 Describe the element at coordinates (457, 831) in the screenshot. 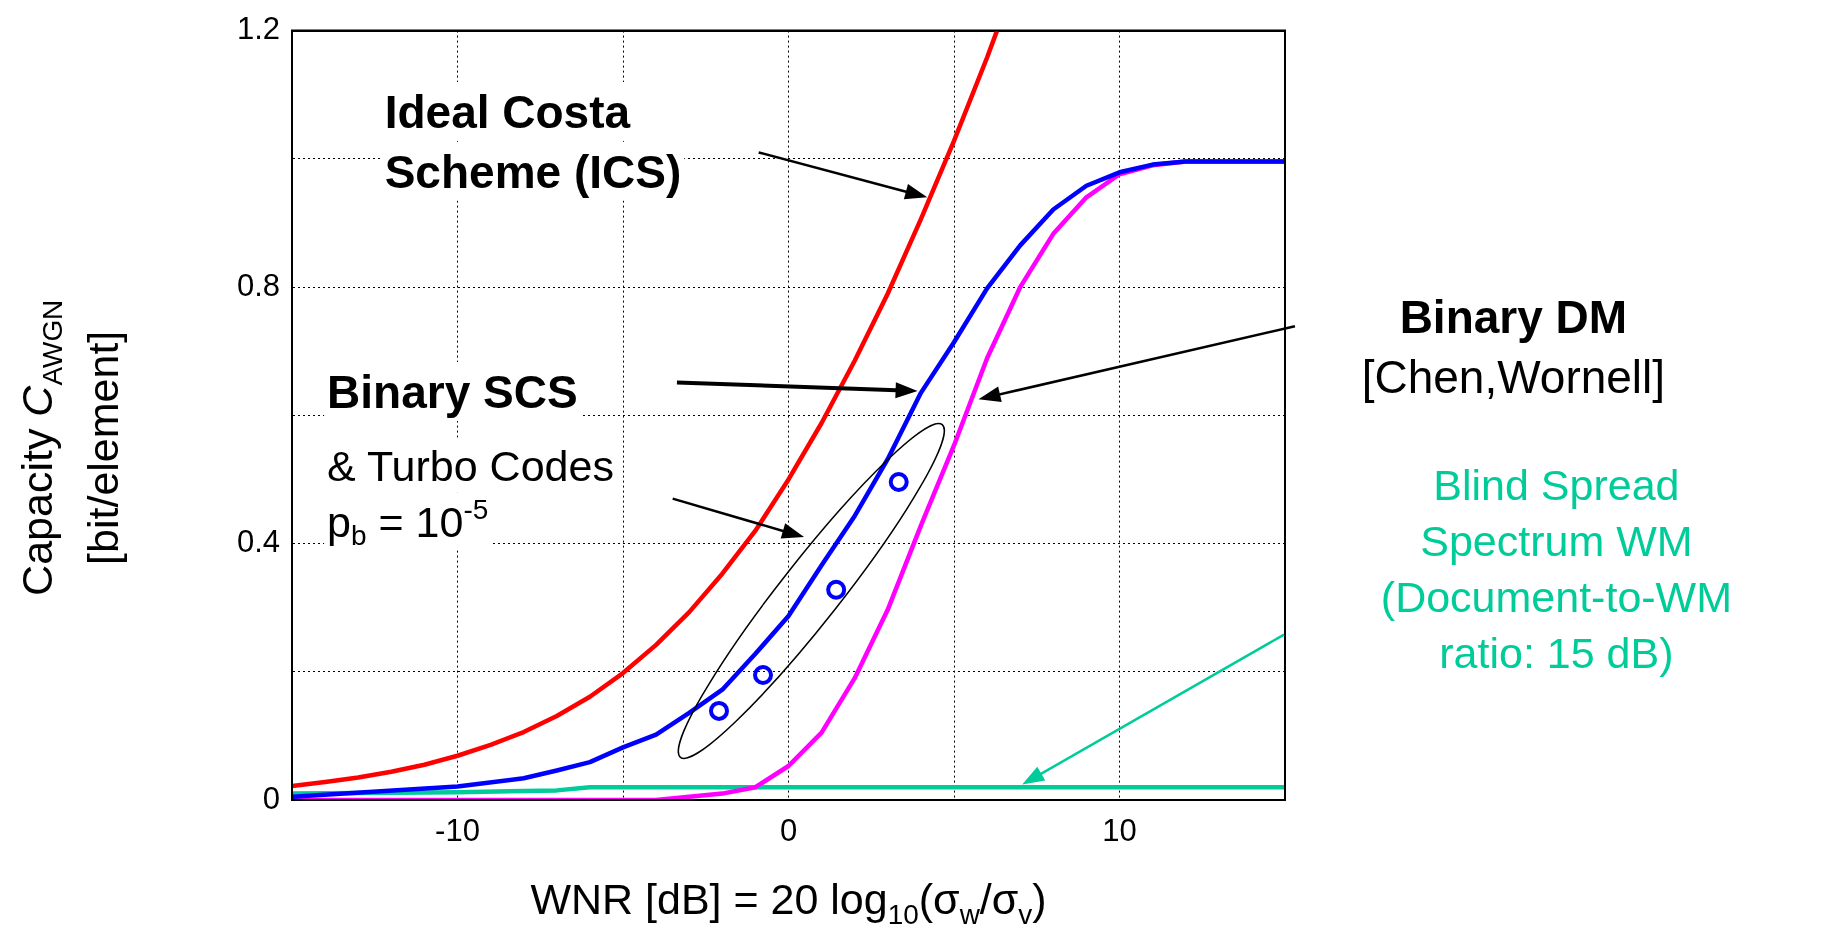

I see `x-tick-label: -10` at that location.